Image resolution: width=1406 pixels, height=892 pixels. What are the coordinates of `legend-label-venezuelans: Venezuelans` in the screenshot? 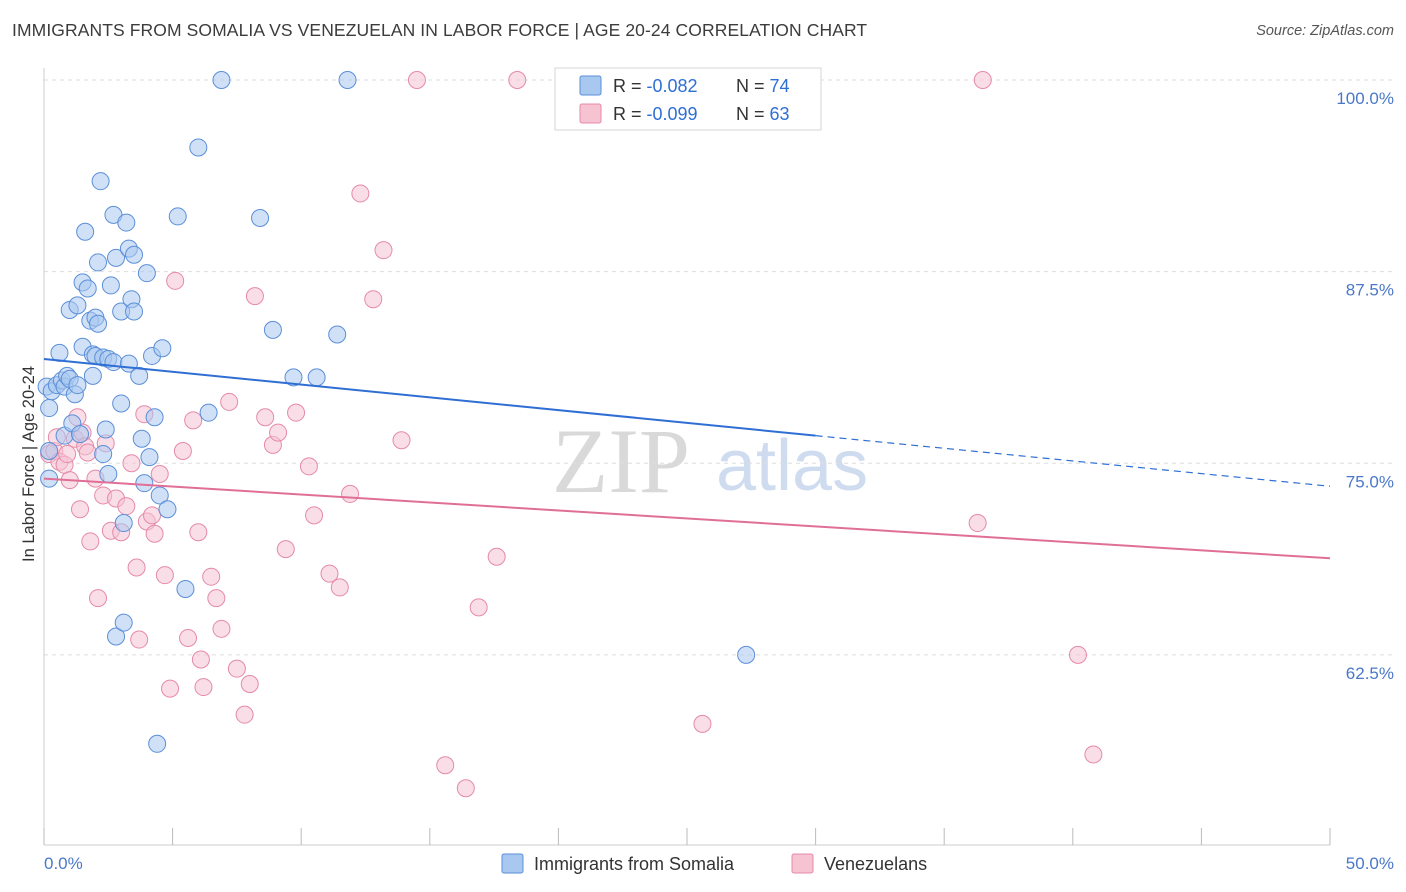 It's located at (875, 864).